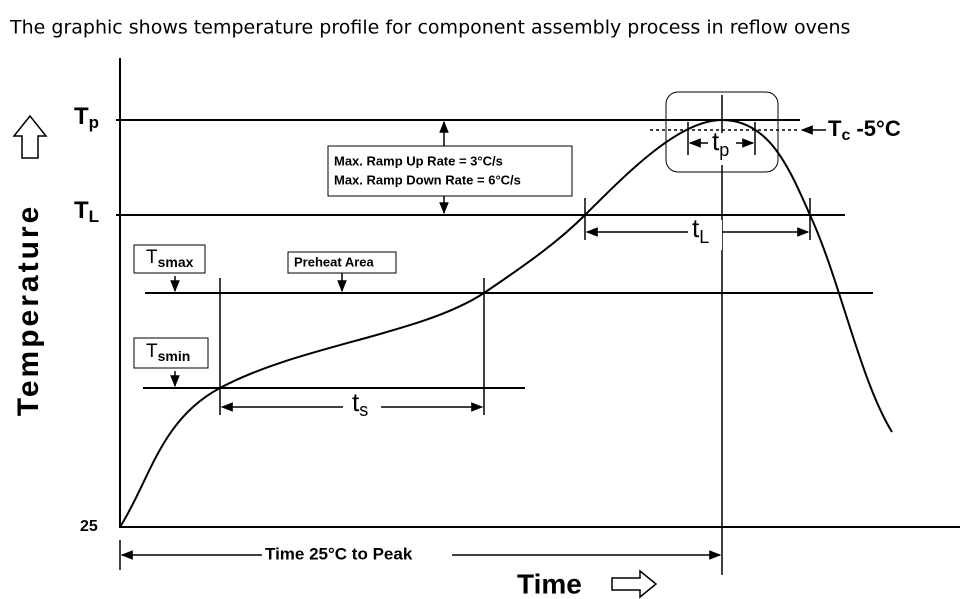 This screenshot has height=599, width=960. Describe the element at coordinates (176, 262) in the screenshot. I see `tsmax-sub: smax` at that location.